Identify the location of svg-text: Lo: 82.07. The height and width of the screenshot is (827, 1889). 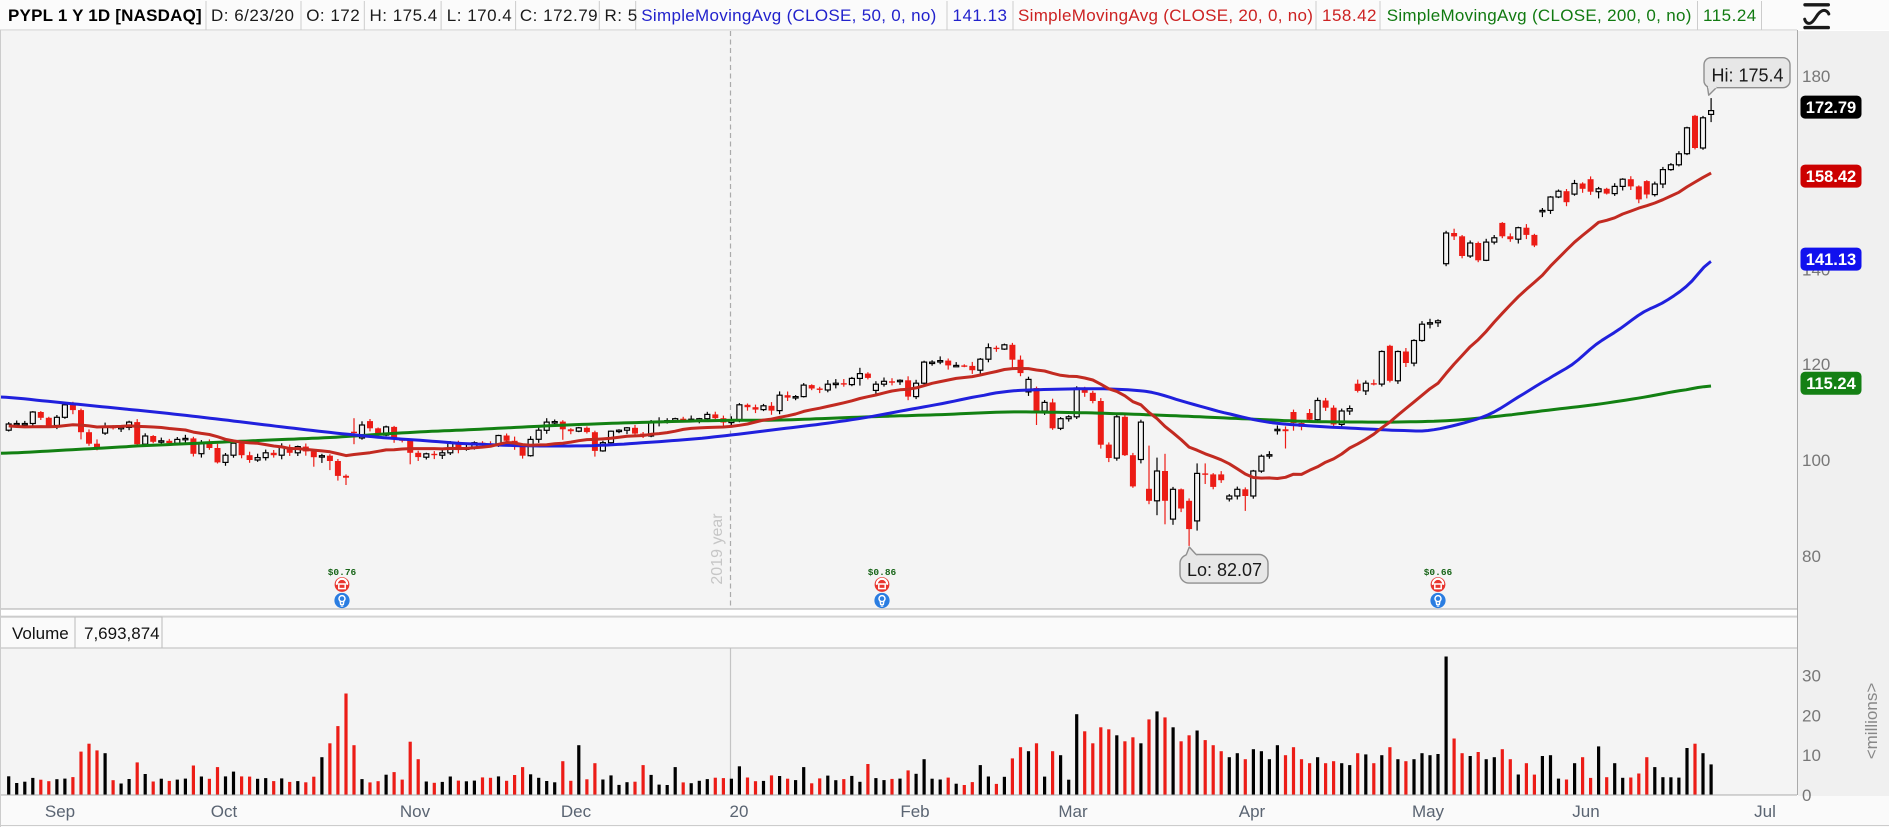
(1224, 570).